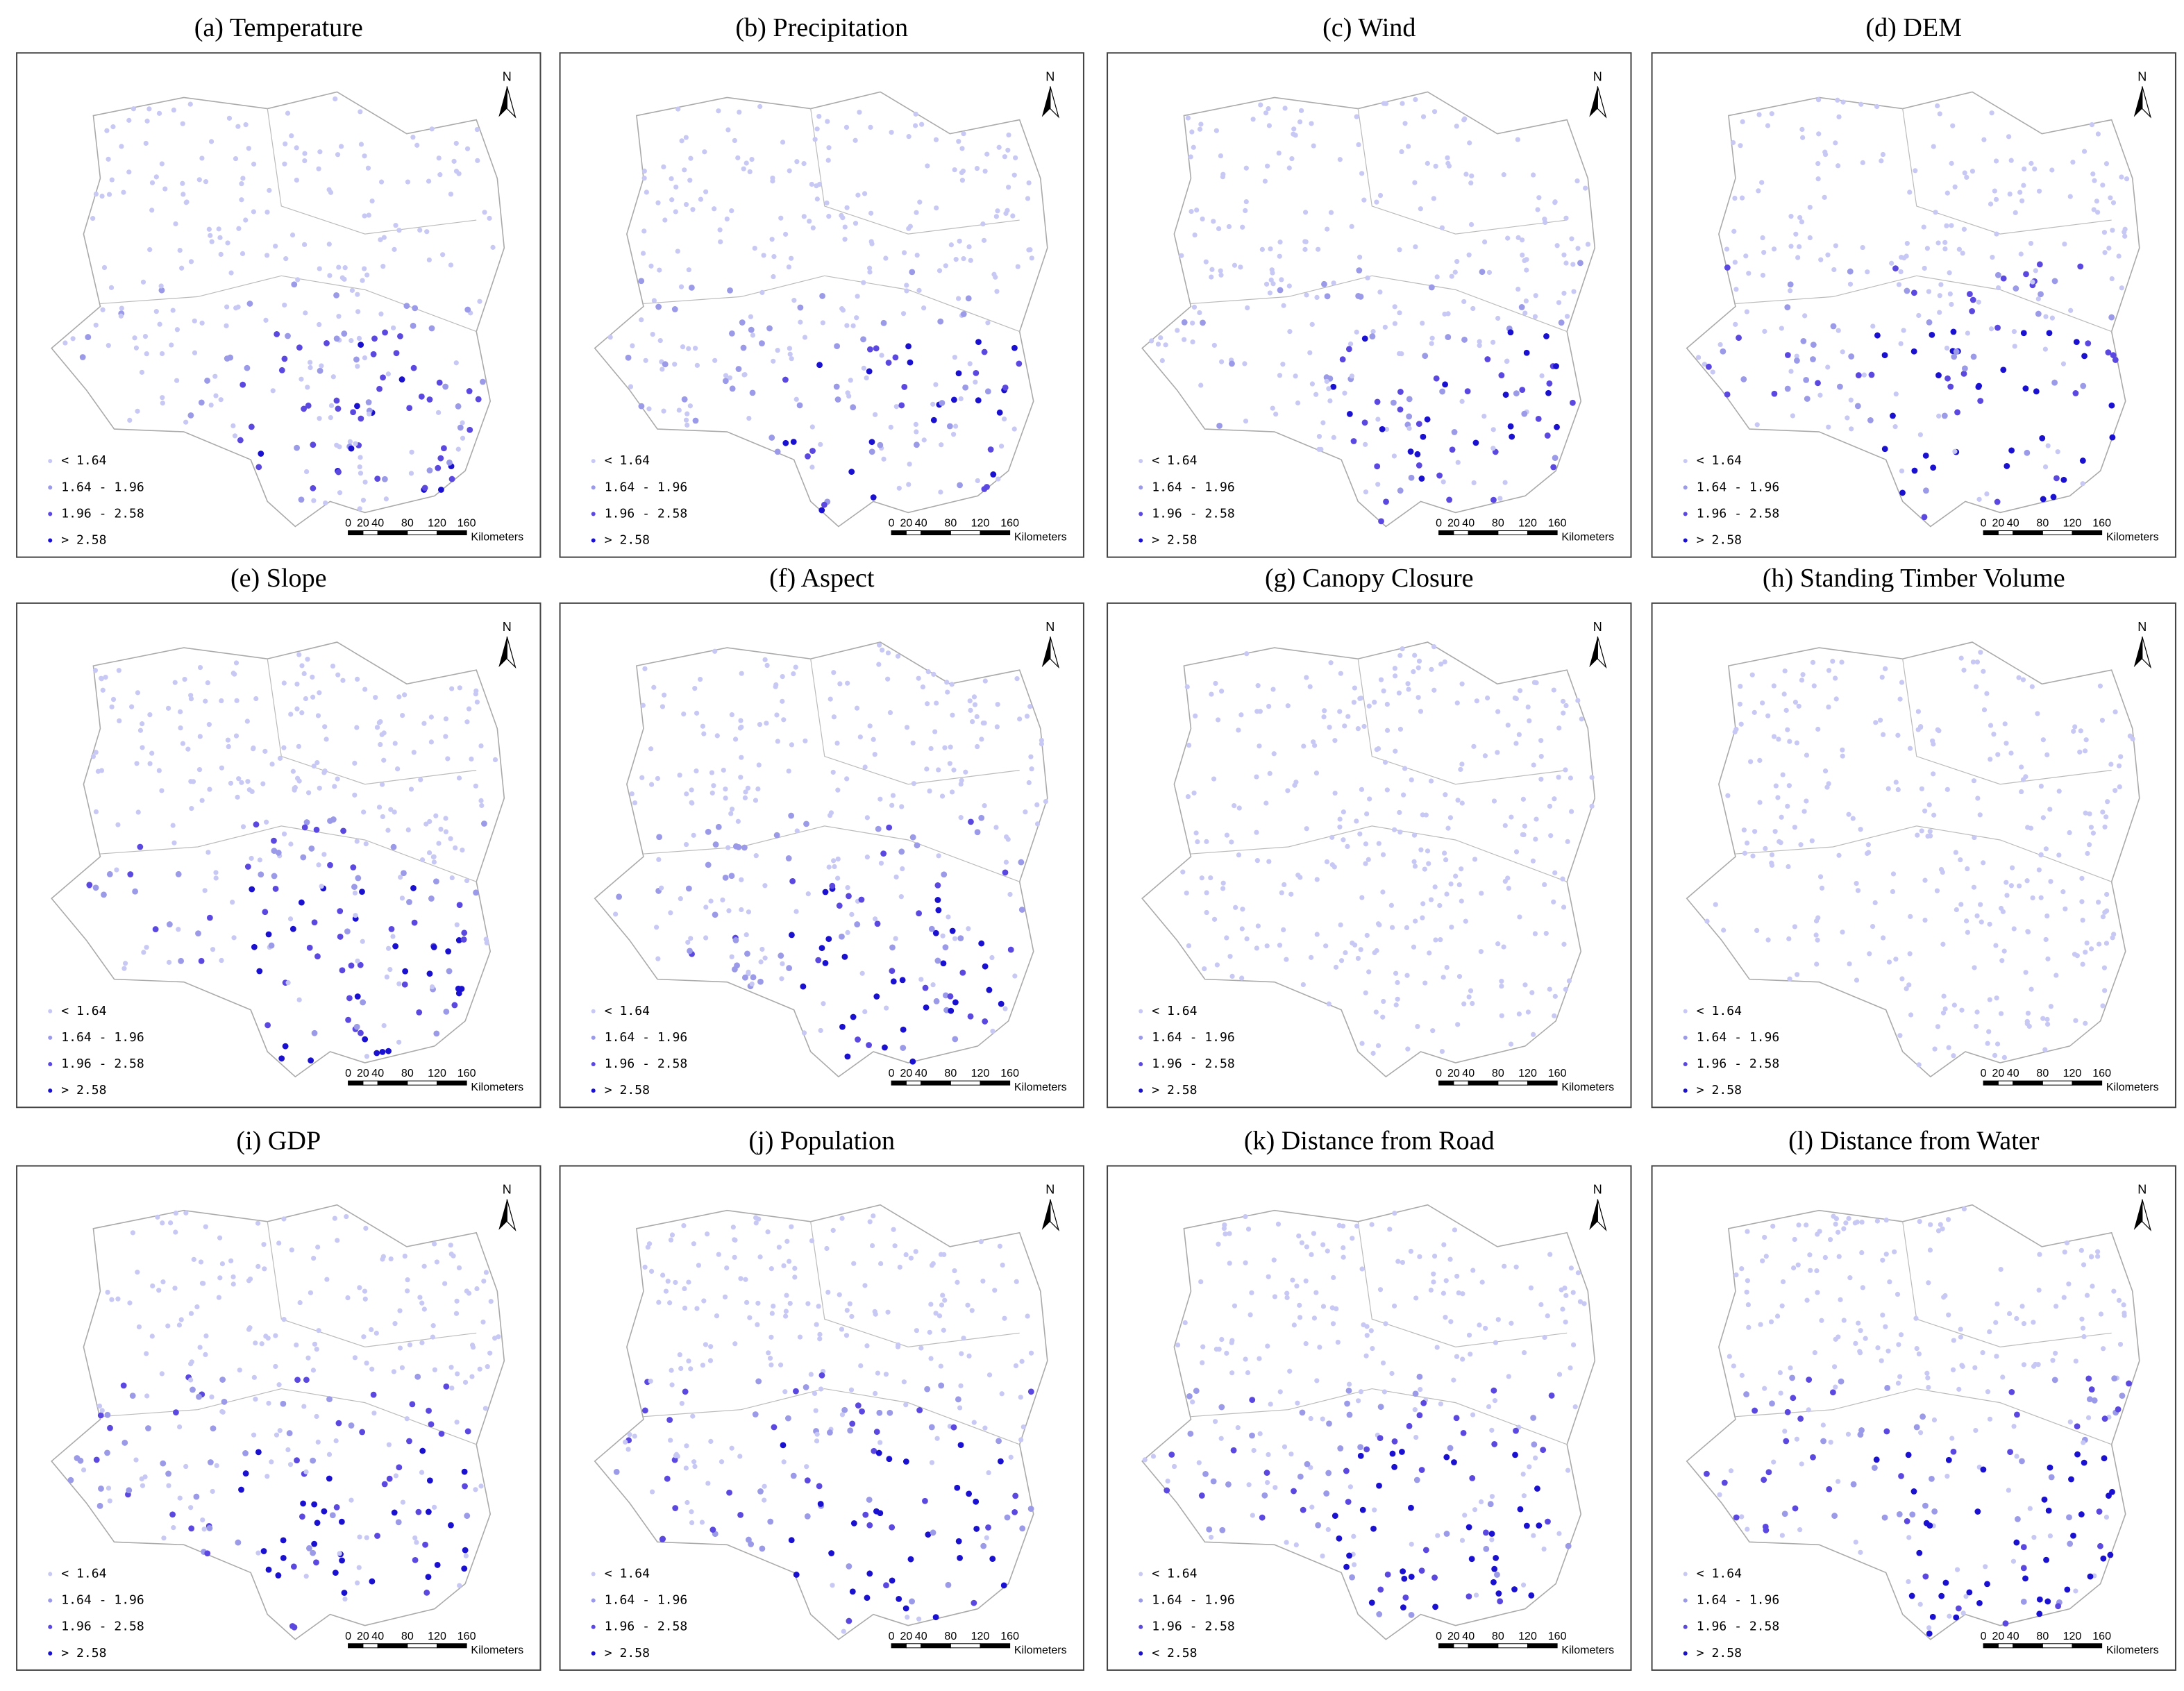  I want to click on scale-label: 0, so click(1439, 522).